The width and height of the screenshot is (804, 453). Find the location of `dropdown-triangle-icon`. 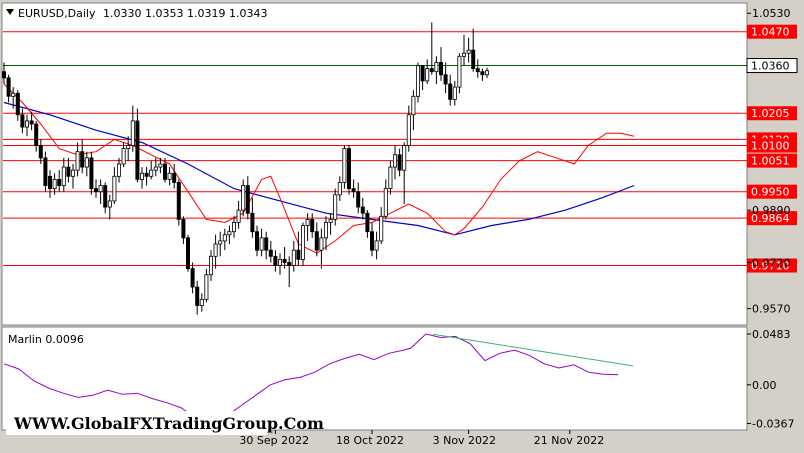

dropdown-triangle-icon is located at coordinates (10, 12).